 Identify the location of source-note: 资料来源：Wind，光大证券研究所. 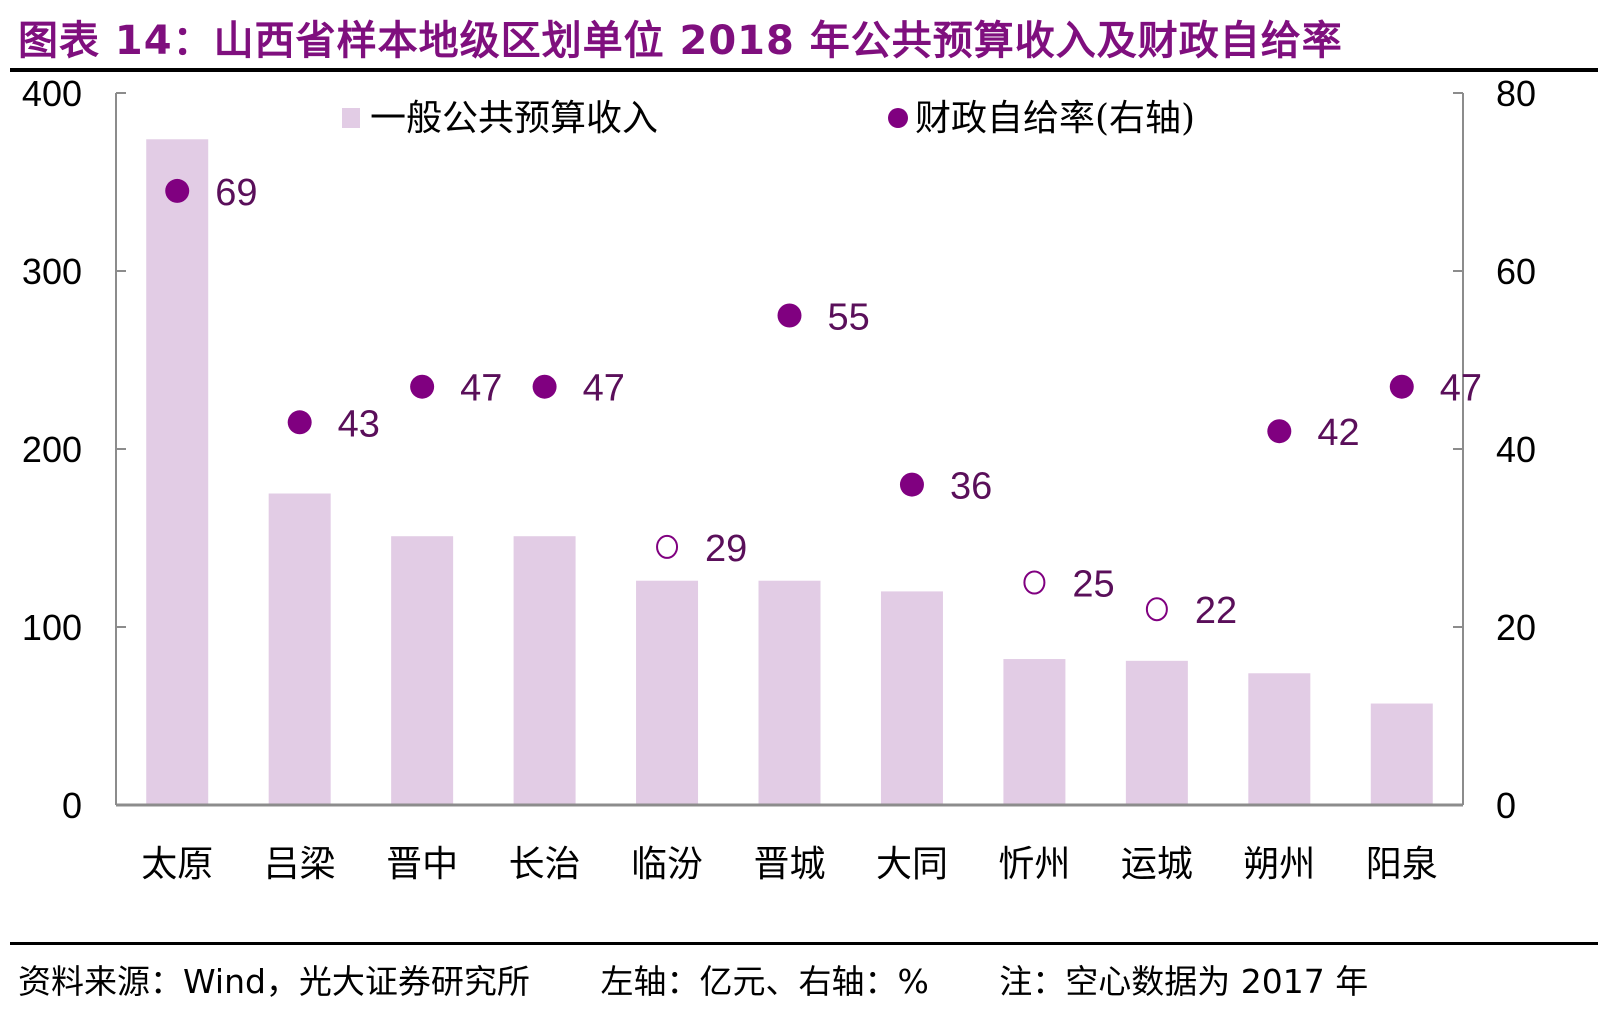
(274, 981).